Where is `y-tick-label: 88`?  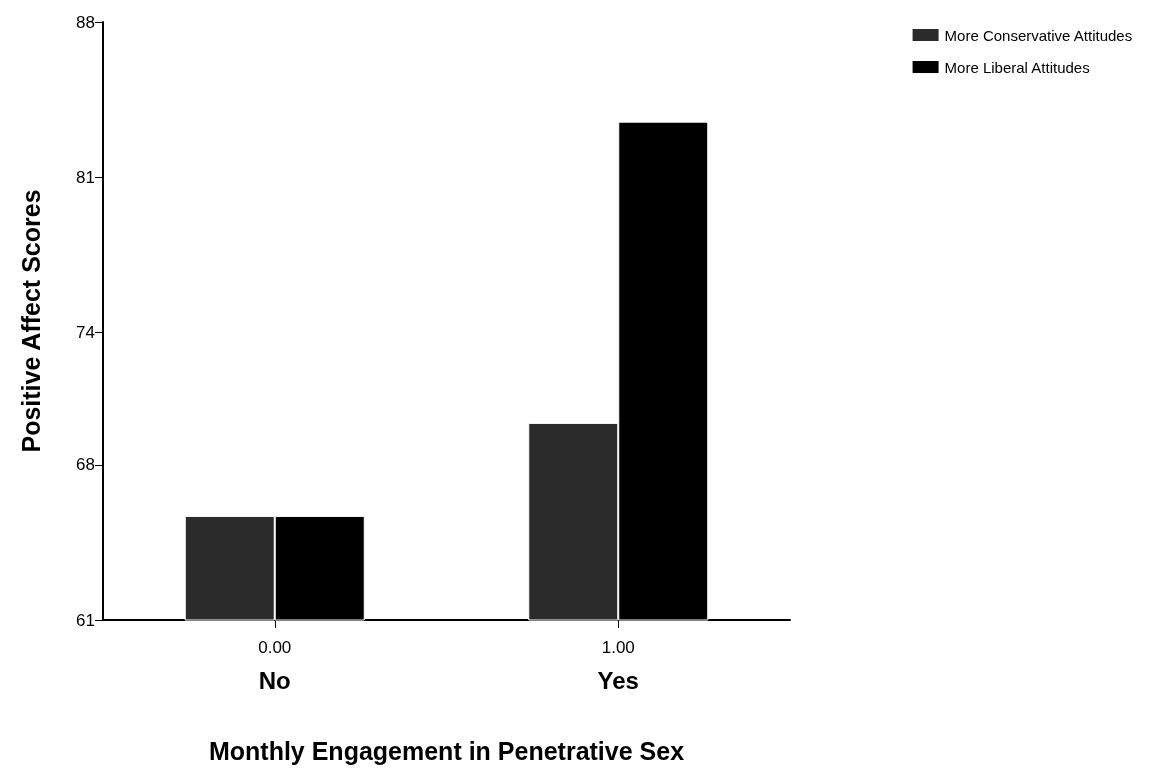
y-tick-label: 88 is located at coordinates (85, 22).